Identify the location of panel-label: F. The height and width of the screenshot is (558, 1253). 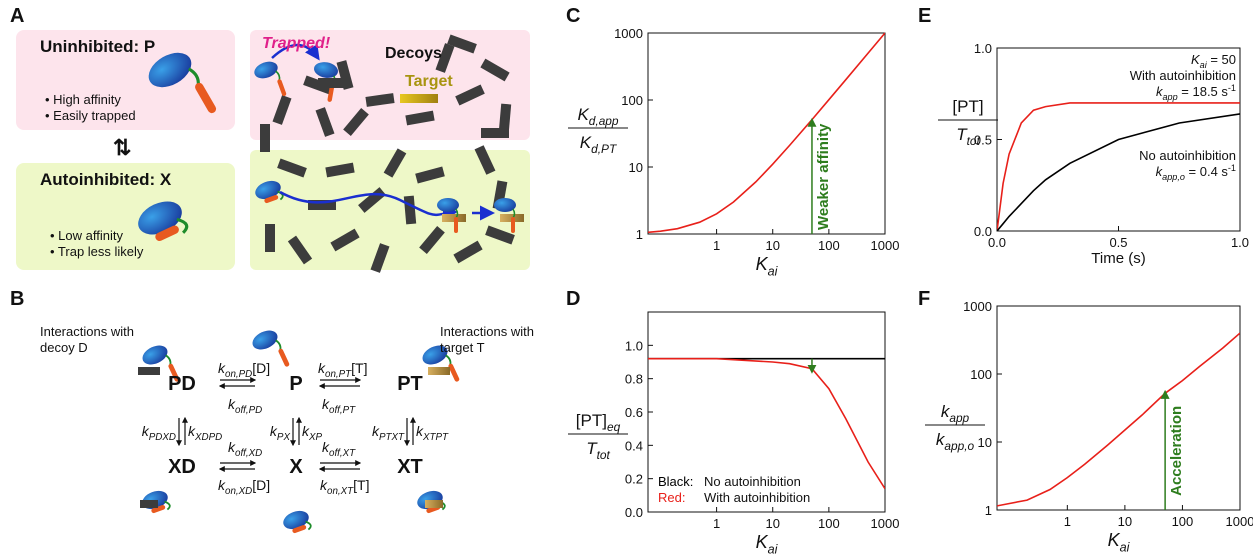
(924, 299).